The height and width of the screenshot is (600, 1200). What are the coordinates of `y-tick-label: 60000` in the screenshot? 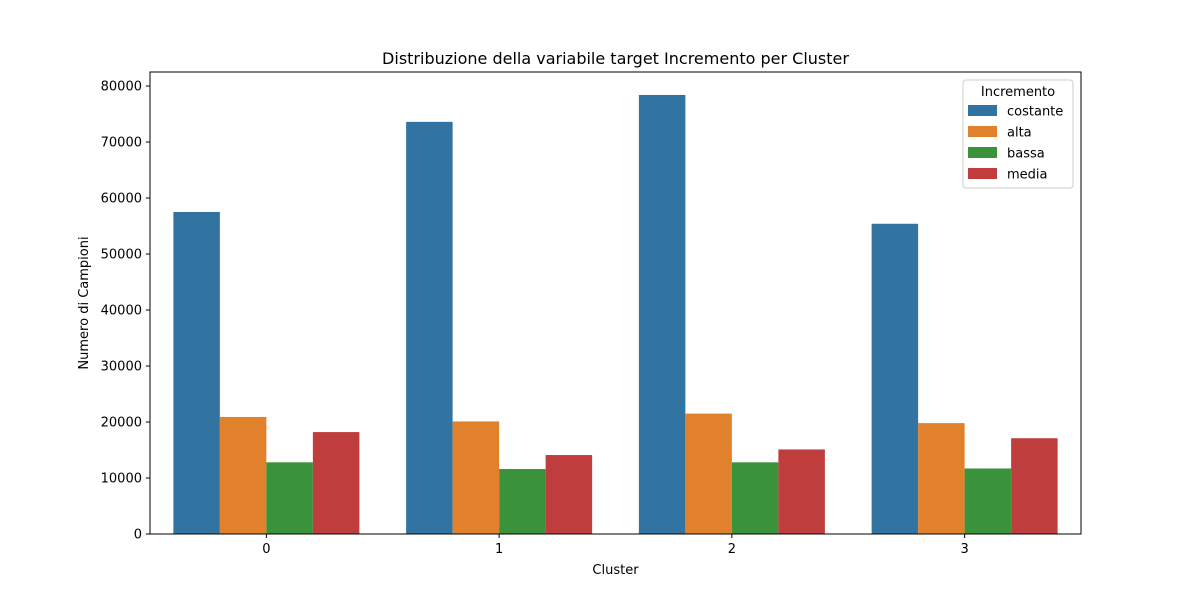 It's located at (121, 199).